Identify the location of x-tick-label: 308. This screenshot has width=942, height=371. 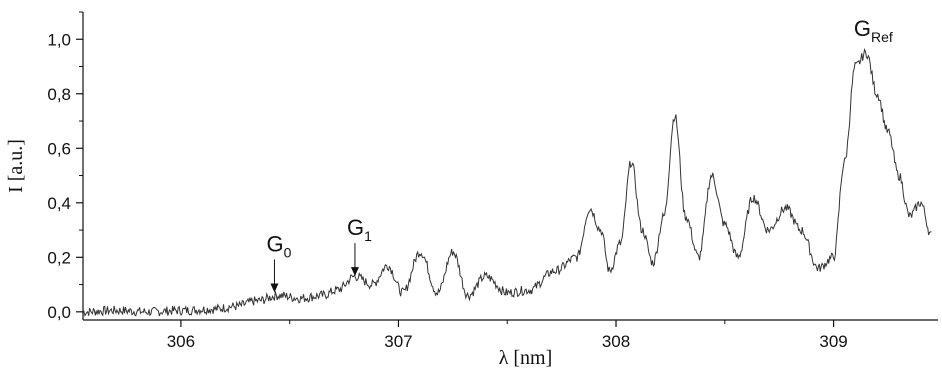
(616, 341).